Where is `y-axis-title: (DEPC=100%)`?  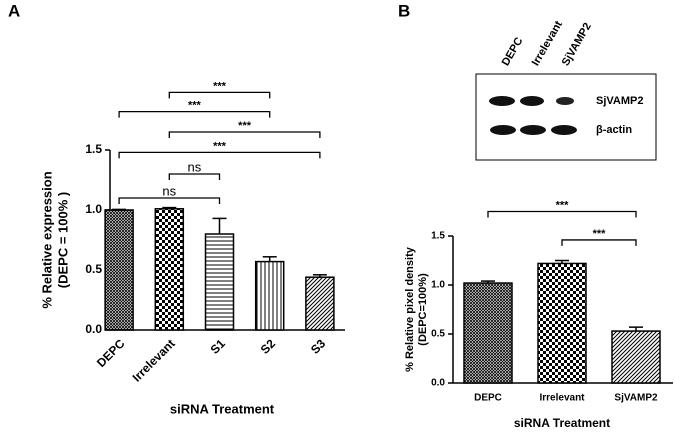
y-axis-title: (DEPC=100%) is located at coordinates (423, 309).